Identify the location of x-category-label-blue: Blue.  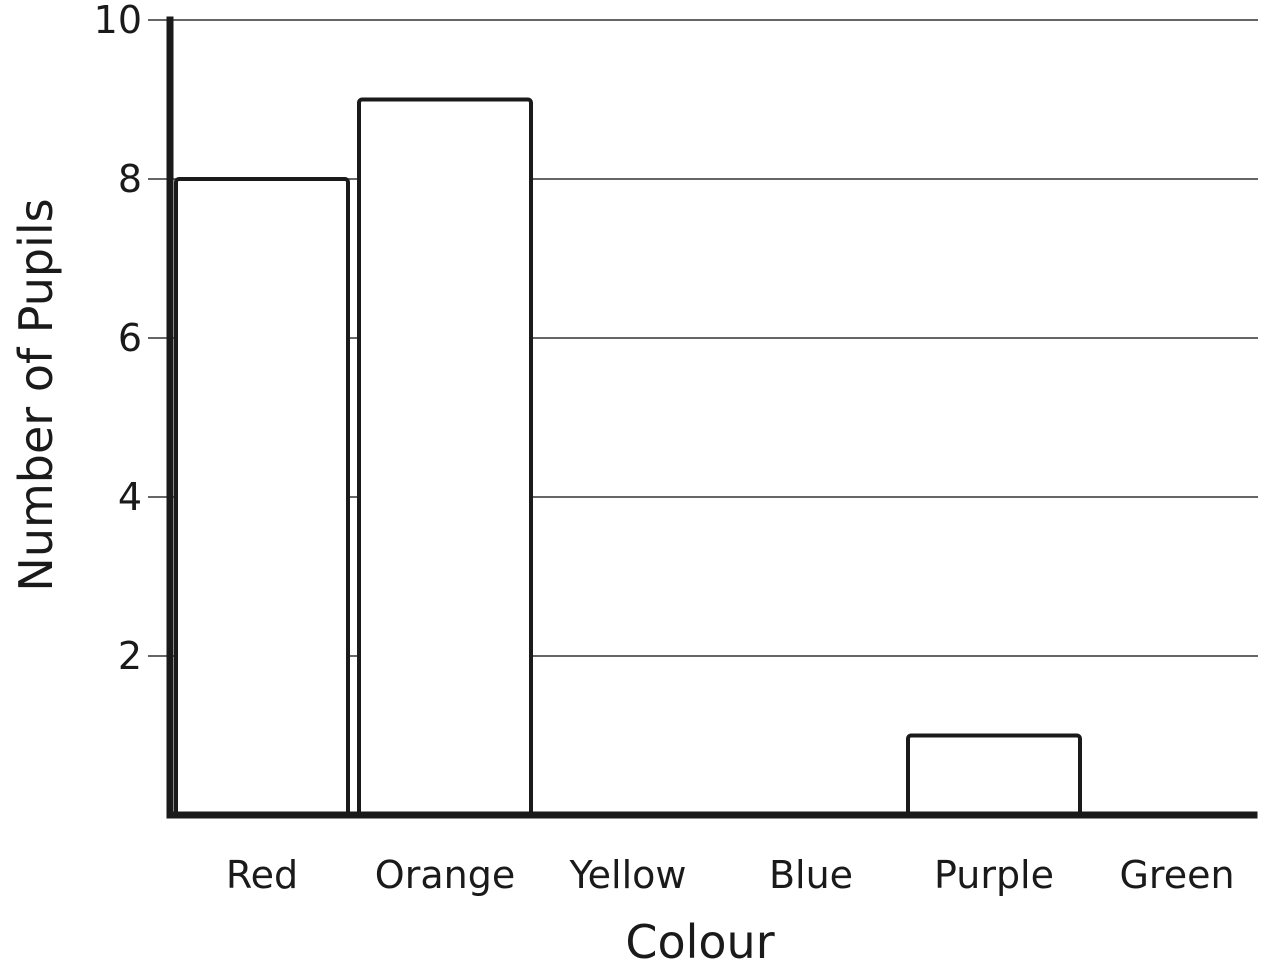
(811, 875).